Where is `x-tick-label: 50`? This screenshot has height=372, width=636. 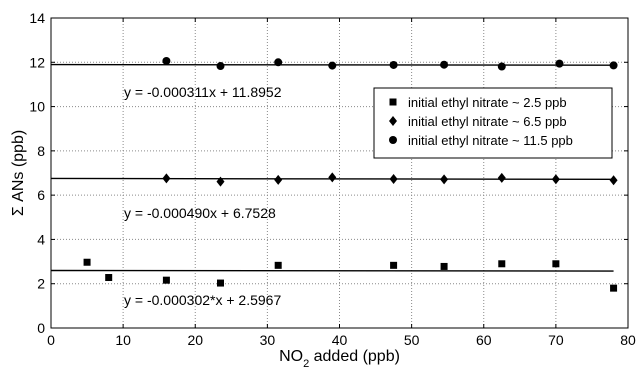
x-tick-label: 50 is located at coordinates (412, 340).